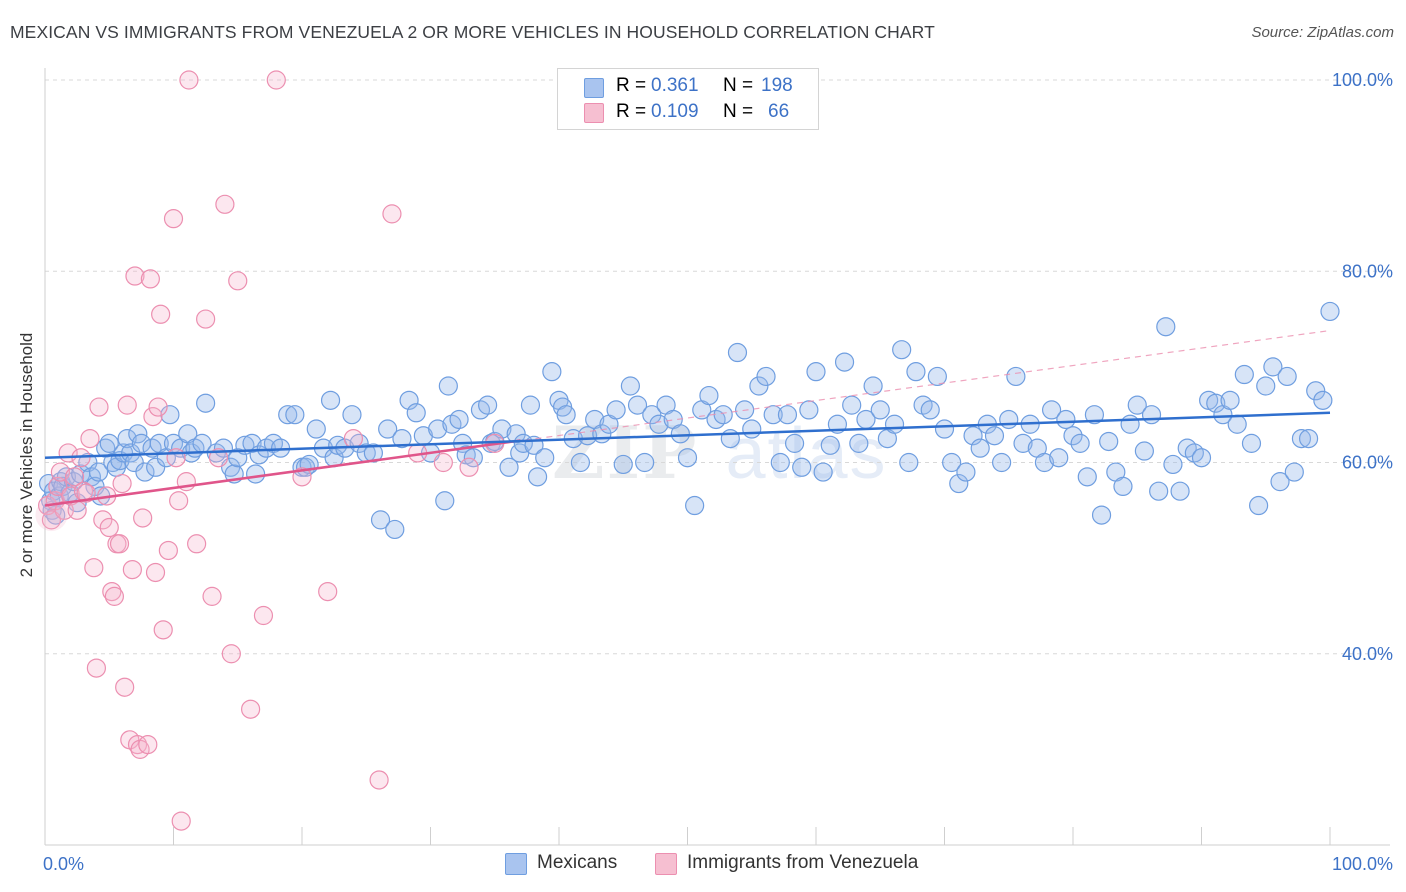 This screenshot has width=1406, height=892. Describe the element at coordinates (666, 864) in the screenshot. I see `bottom-legend-swatch-venezuela` at that location.